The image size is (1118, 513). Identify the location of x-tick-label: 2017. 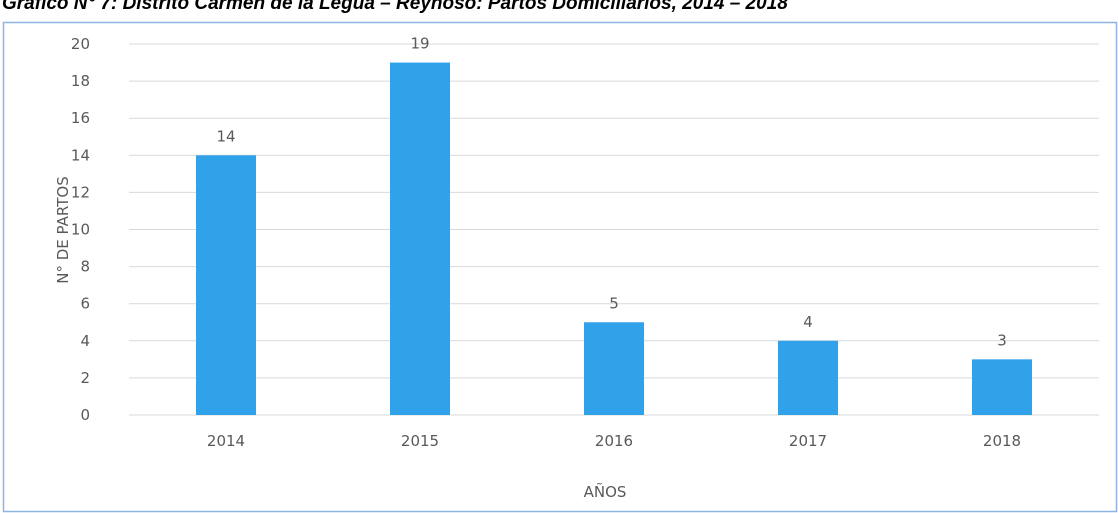
(808, 441).